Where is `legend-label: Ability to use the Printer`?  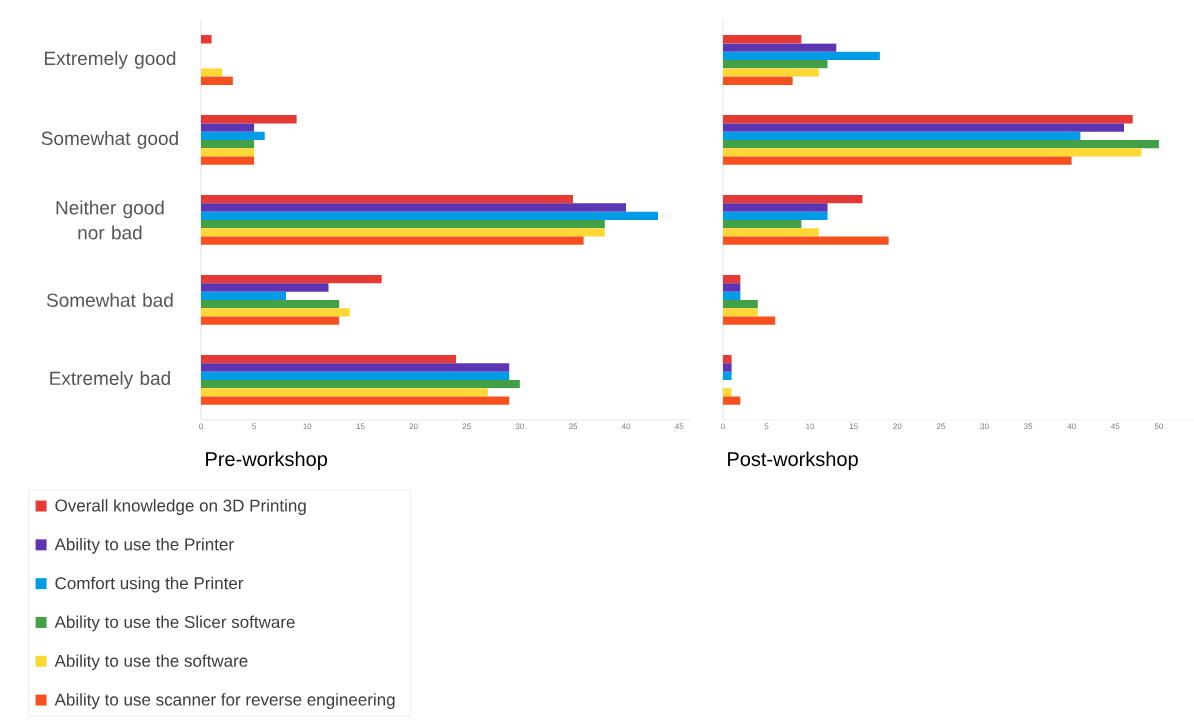 legend-label: Ability to use the Printer is located at coordinates (144, 546).